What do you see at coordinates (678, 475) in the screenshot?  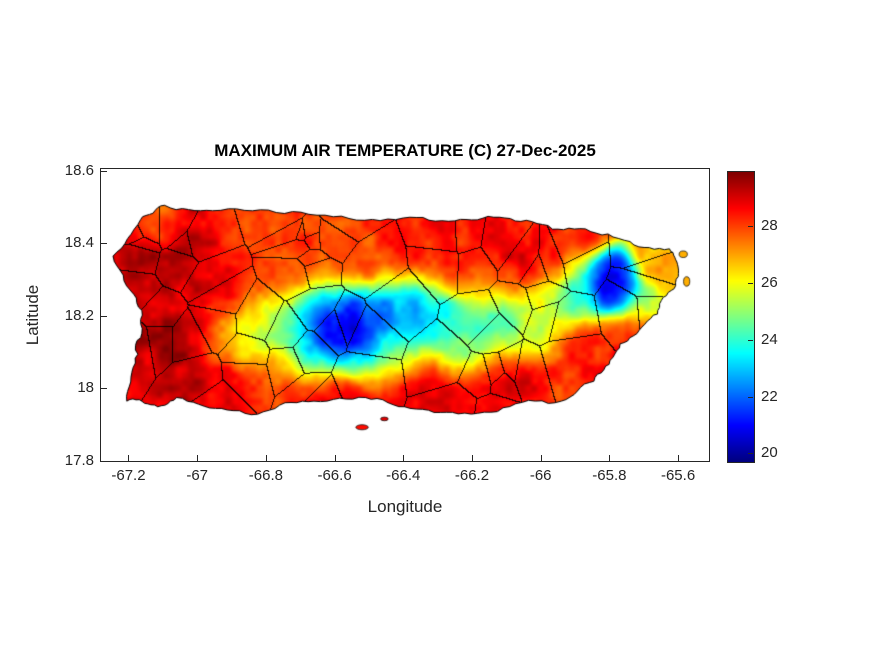 I see `x-tick-label: -65.6` at bounding box center [678, 475].